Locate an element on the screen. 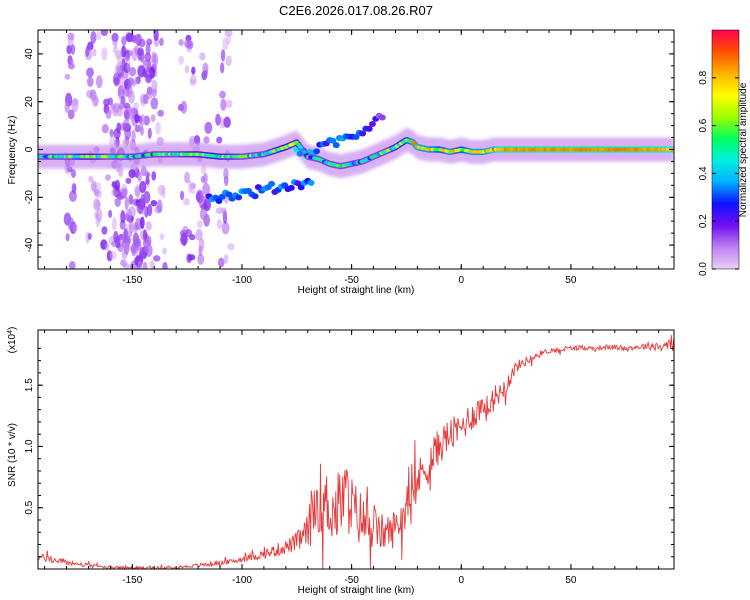 This screenshot has height=600, width=750. snr-xlabel: Height of straight line (km) is located at coordinates (356, 590).